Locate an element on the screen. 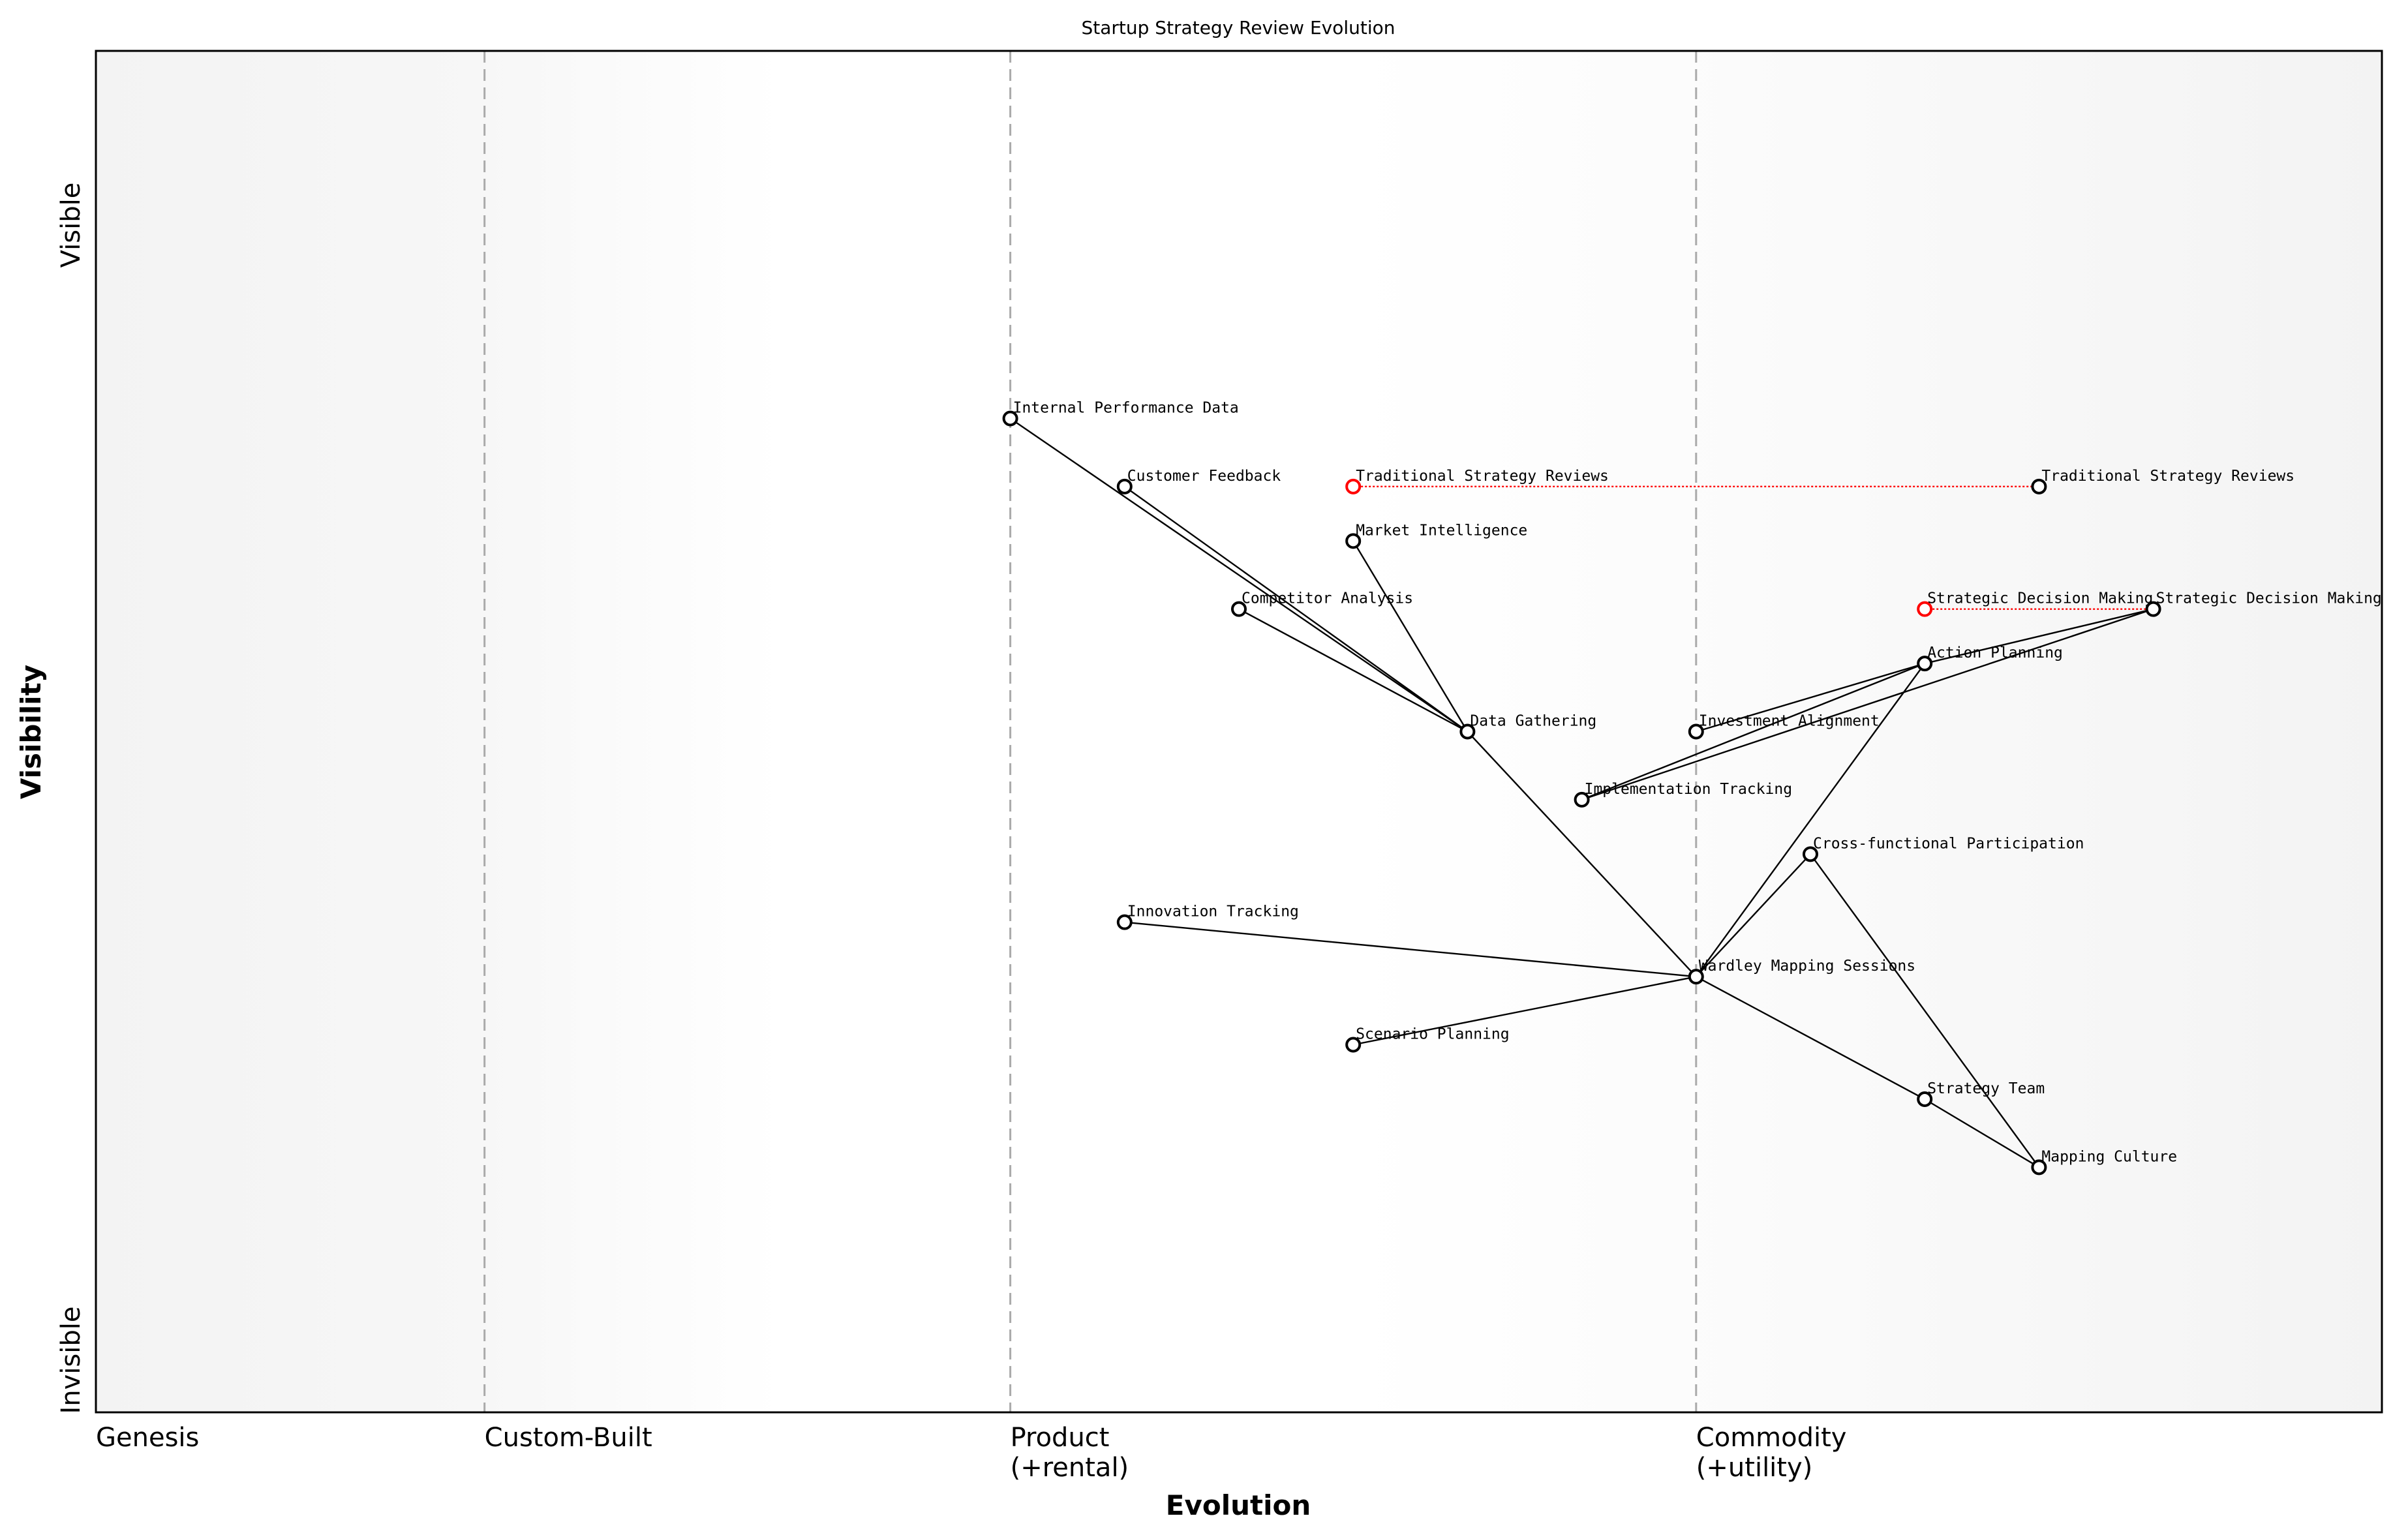  component-label: Competitor Analysis is located at coordinates (1327, 598).